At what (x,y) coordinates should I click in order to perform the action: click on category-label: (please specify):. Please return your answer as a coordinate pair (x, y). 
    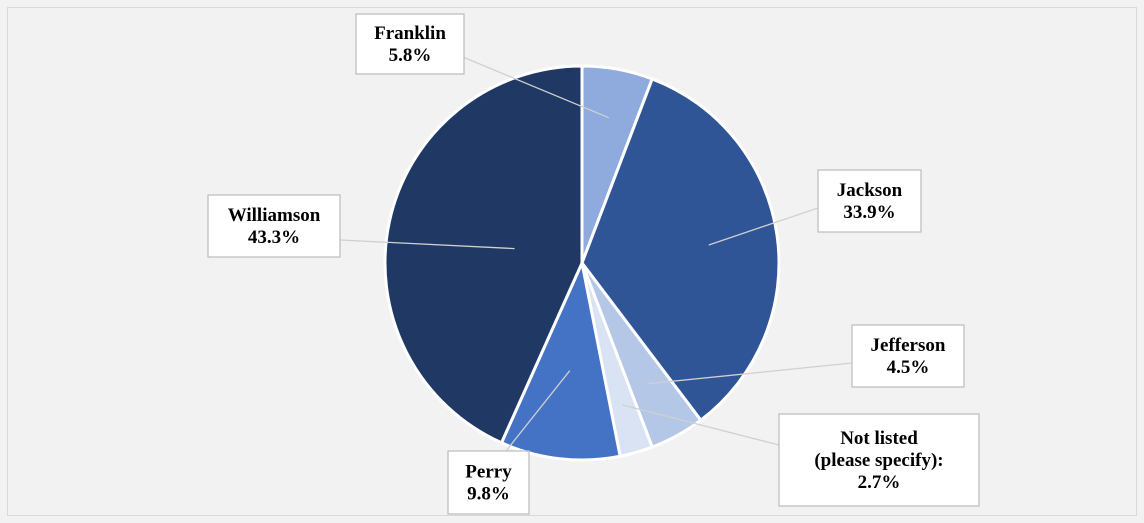
    Looking at the image, I should click on (878, 460).